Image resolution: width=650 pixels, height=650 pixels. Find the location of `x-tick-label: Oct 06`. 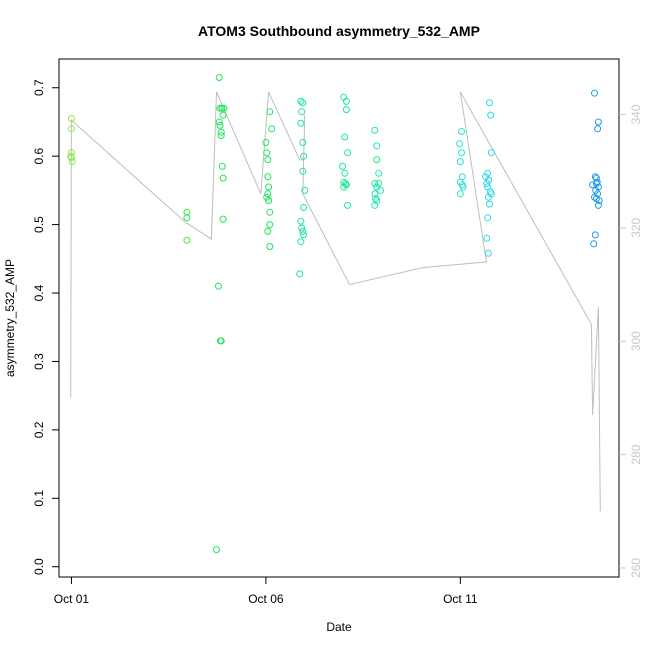

x-tick-label: Oct 06 is located at coordinates (266, 599).